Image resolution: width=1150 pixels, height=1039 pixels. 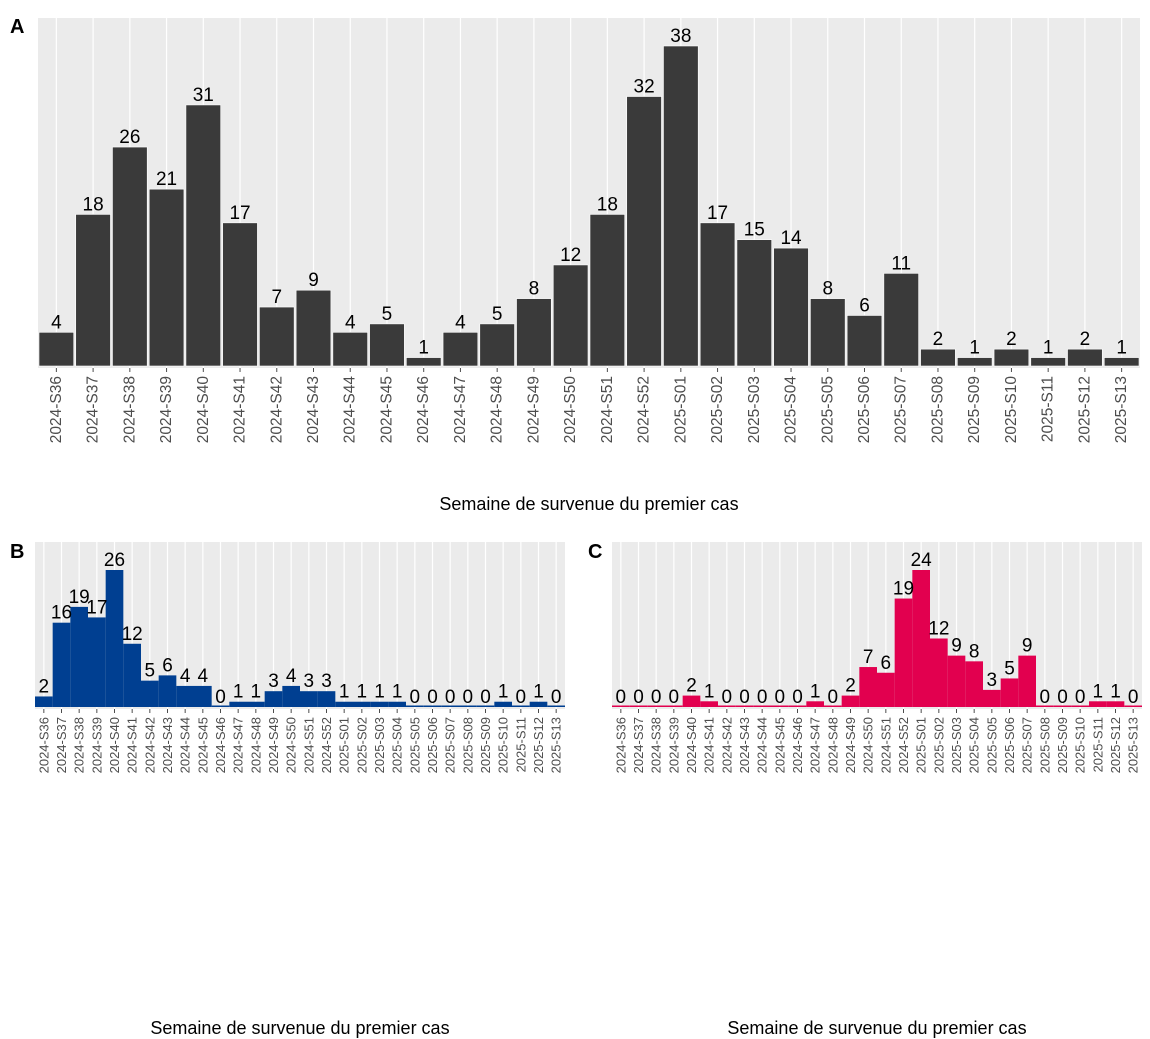 I want to click on x-tick-label: 2024-S38, so click(x=129, y=409).